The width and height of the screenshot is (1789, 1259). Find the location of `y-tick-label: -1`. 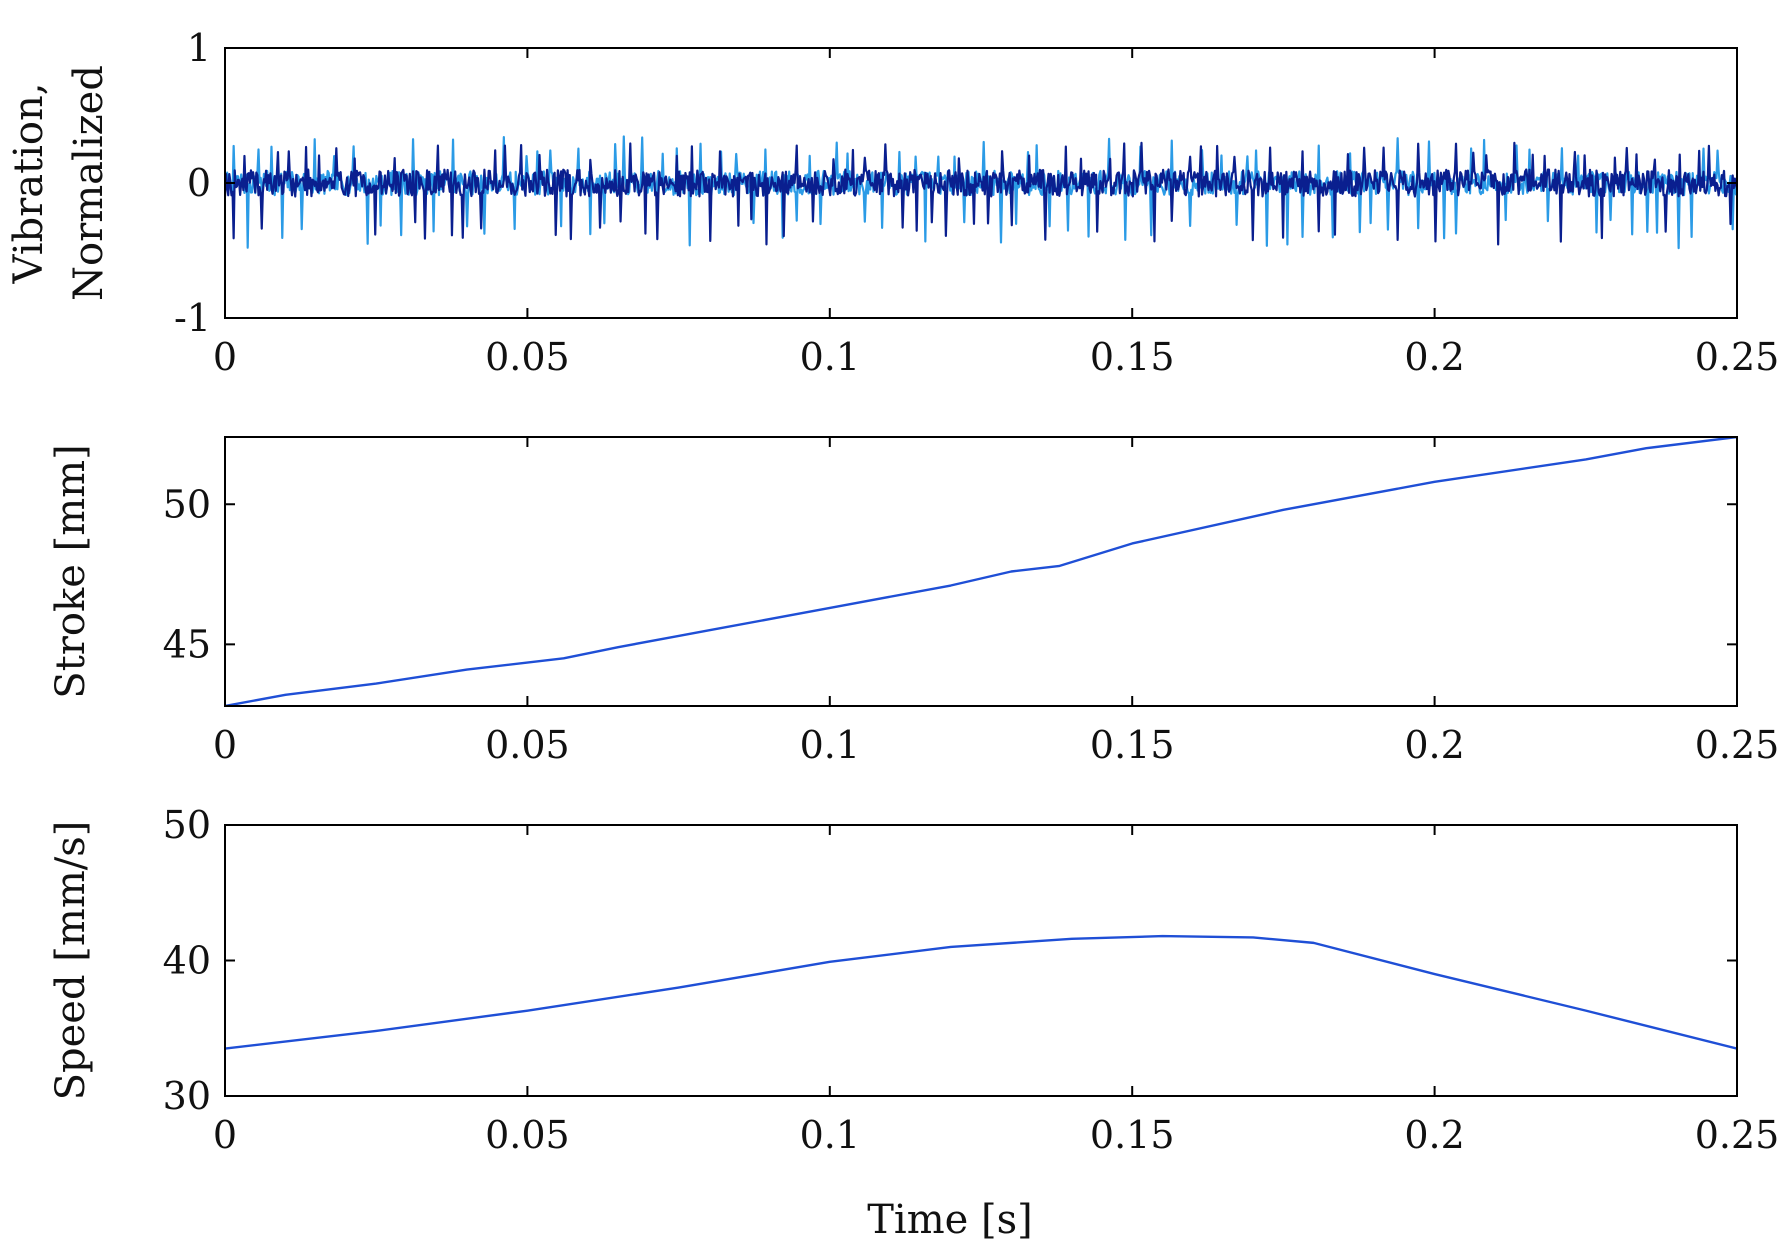

y-tick-label: -1 is located at coordinates (192, 318).